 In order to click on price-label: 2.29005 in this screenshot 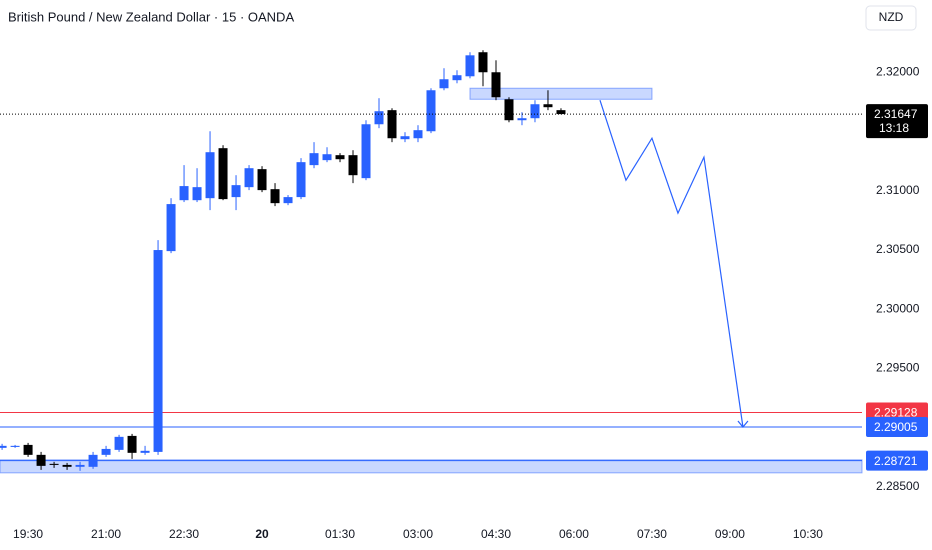, I will do `click(896, 427)`.